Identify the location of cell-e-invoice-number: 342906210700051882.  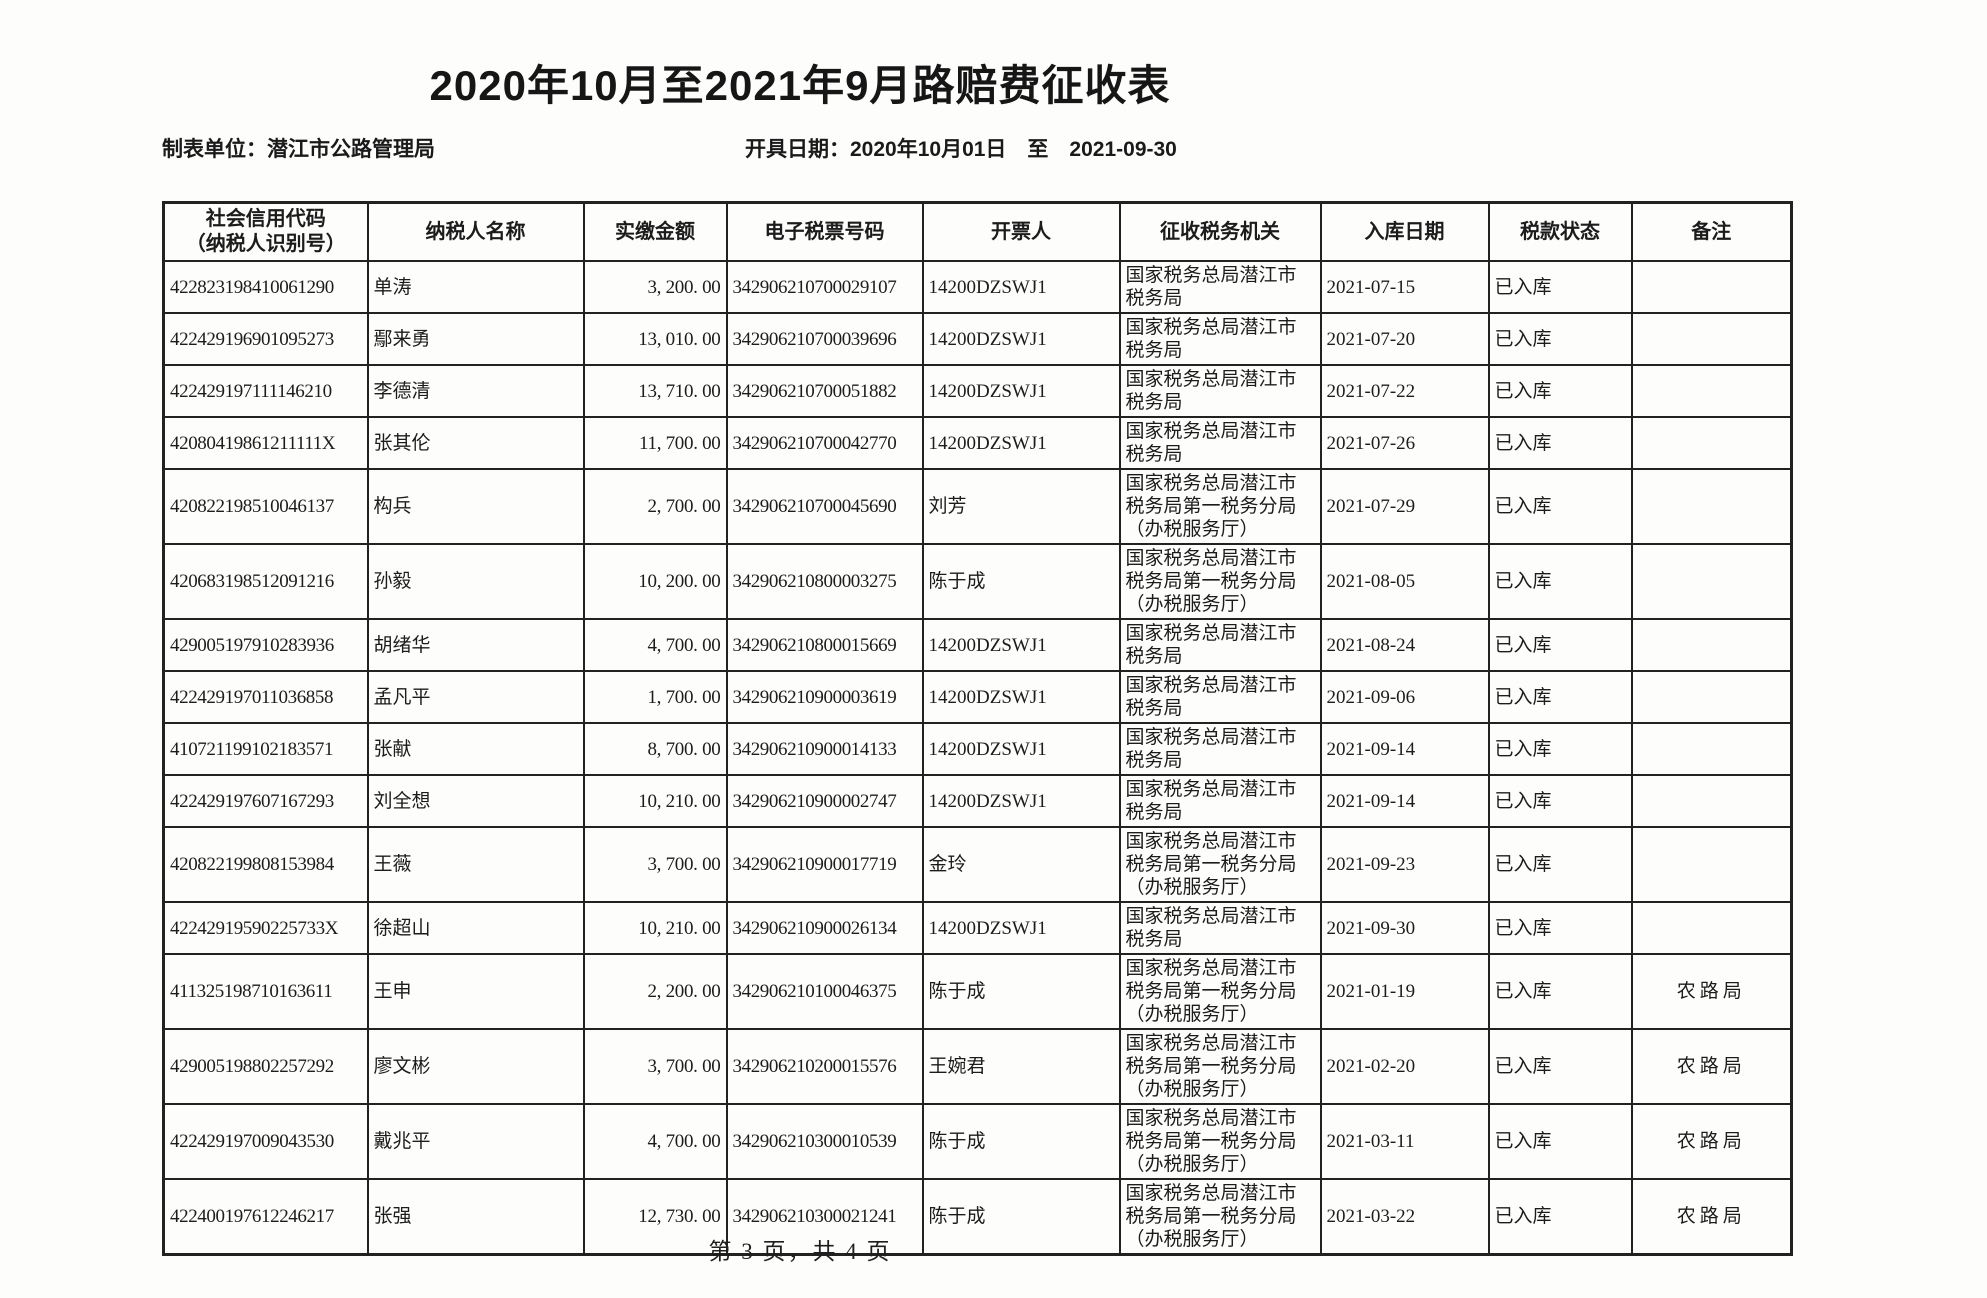
(824, 391).